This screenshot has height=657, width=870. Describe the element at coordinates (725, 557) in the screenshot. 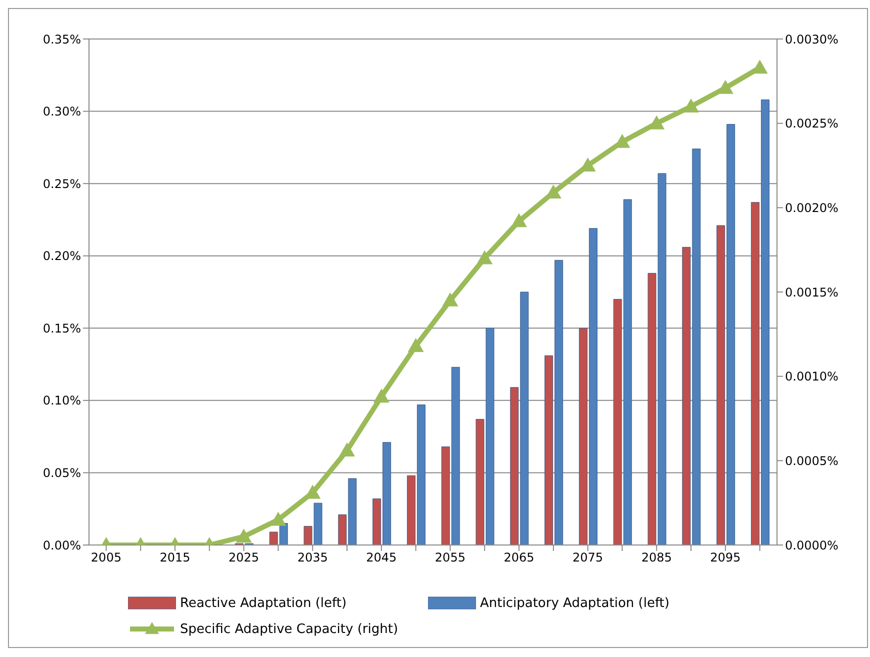

I see `x-tick-label: 2095` at that location.